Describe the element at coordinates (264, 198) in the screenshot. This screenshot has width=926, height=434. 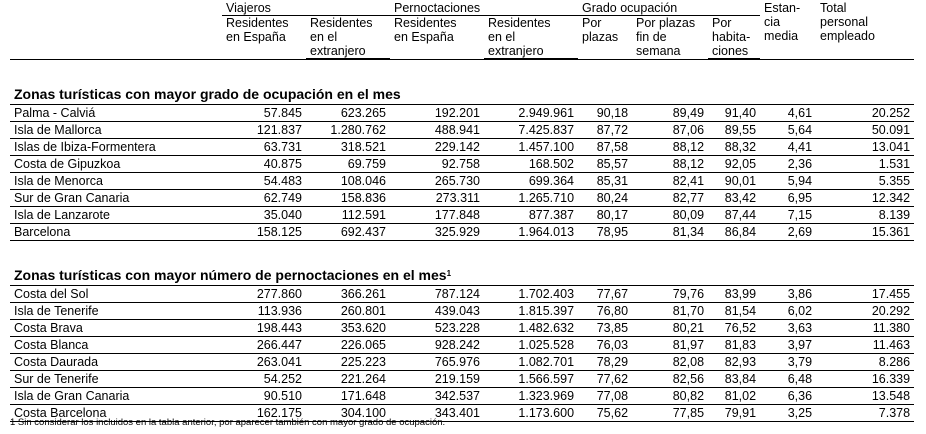
I see `viajeros-residentes-espana: 62.749` at that location.